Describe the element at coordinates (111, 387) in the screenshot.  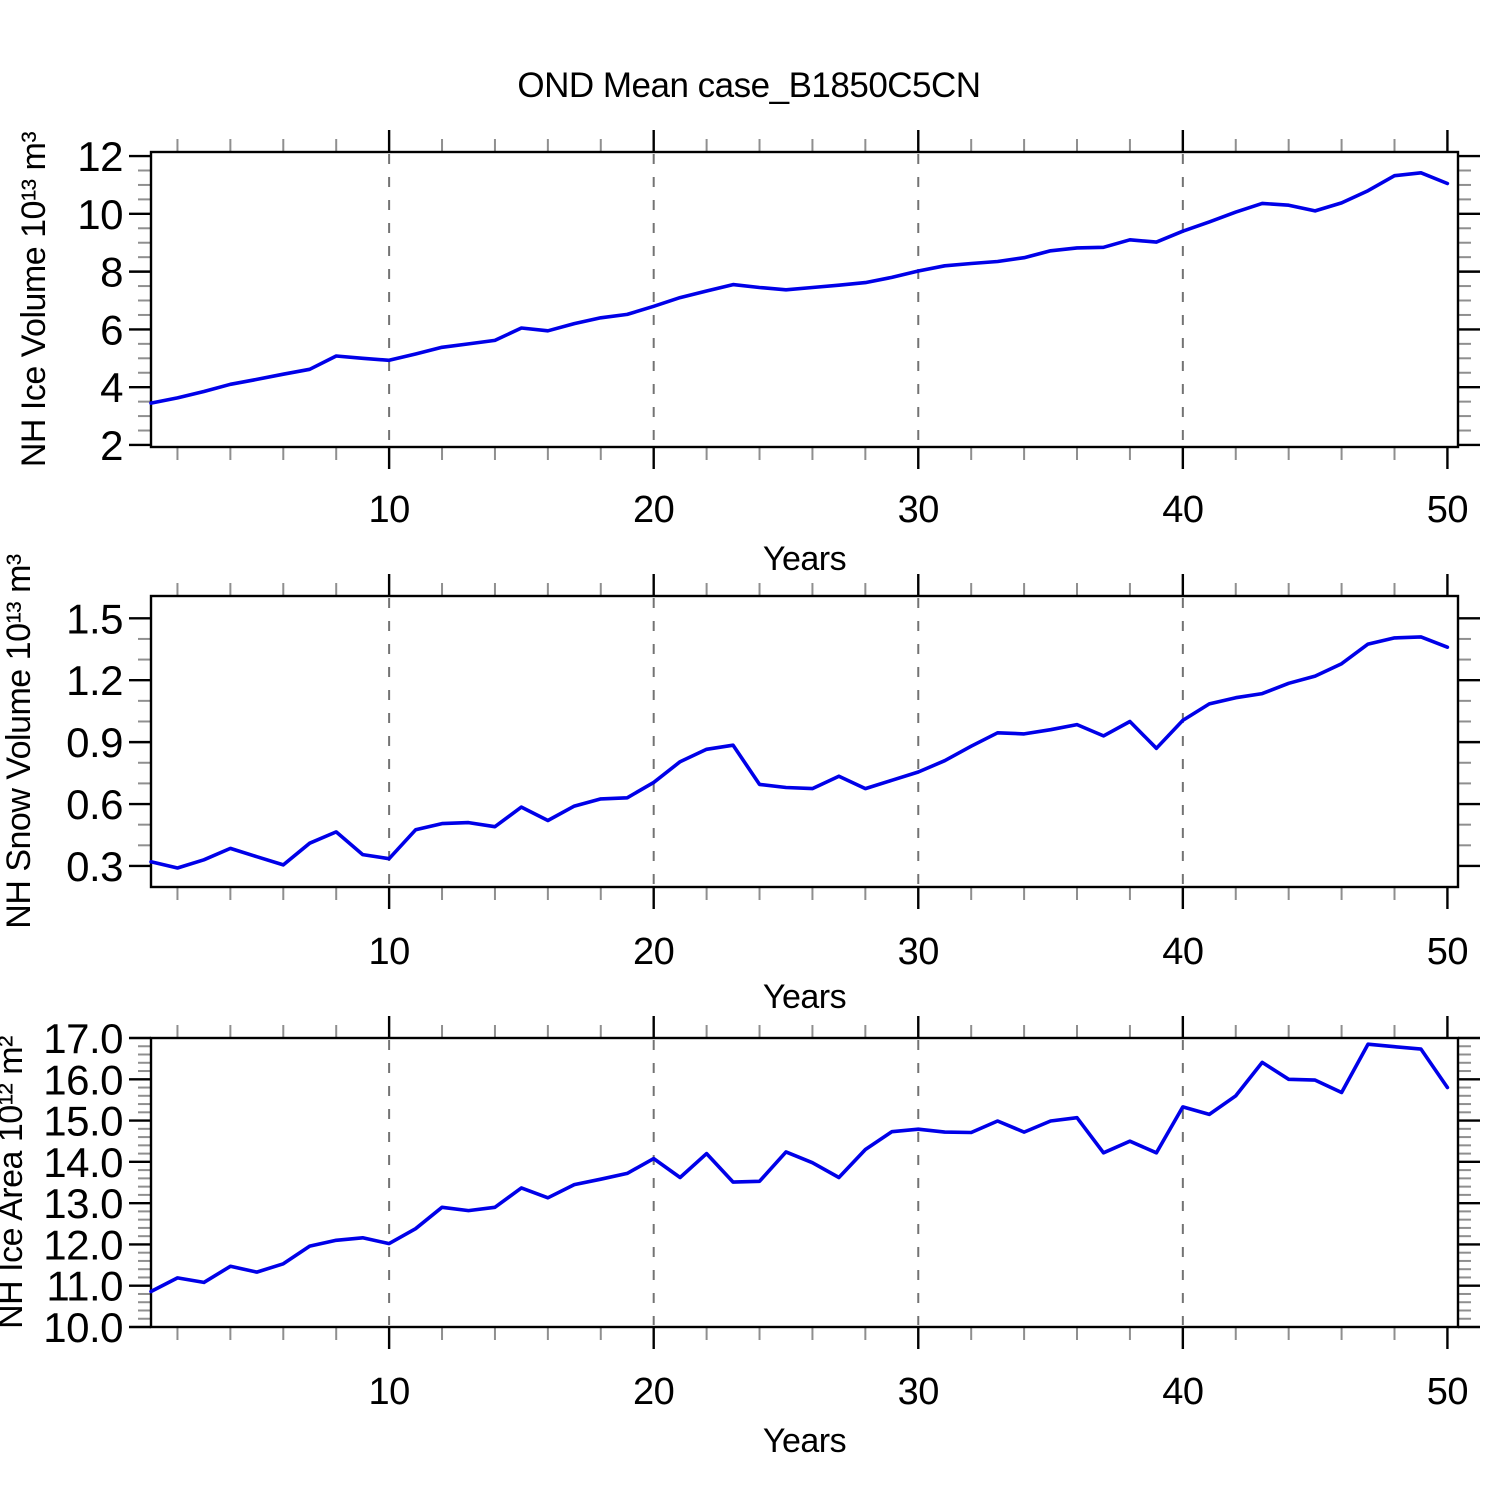
I see `y-tick-label: 4` at that location.